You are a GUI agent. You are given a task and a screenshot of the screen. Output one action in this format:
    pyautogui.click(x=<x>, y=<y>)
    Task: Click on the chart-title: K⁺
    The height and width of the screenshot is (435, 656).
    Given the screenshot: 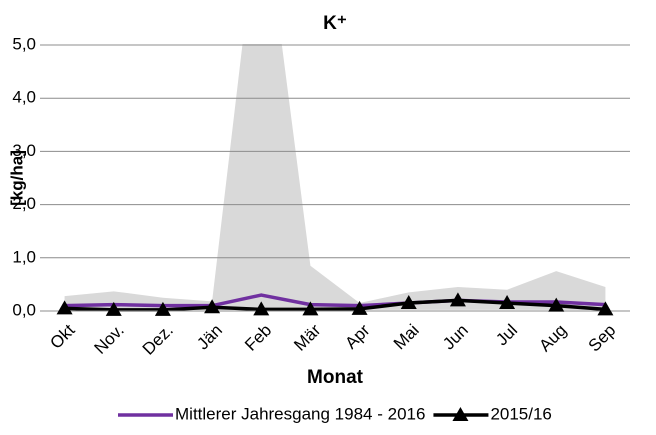 What is the action you would take?
    pyautogui.click(x=335, y=23)
    